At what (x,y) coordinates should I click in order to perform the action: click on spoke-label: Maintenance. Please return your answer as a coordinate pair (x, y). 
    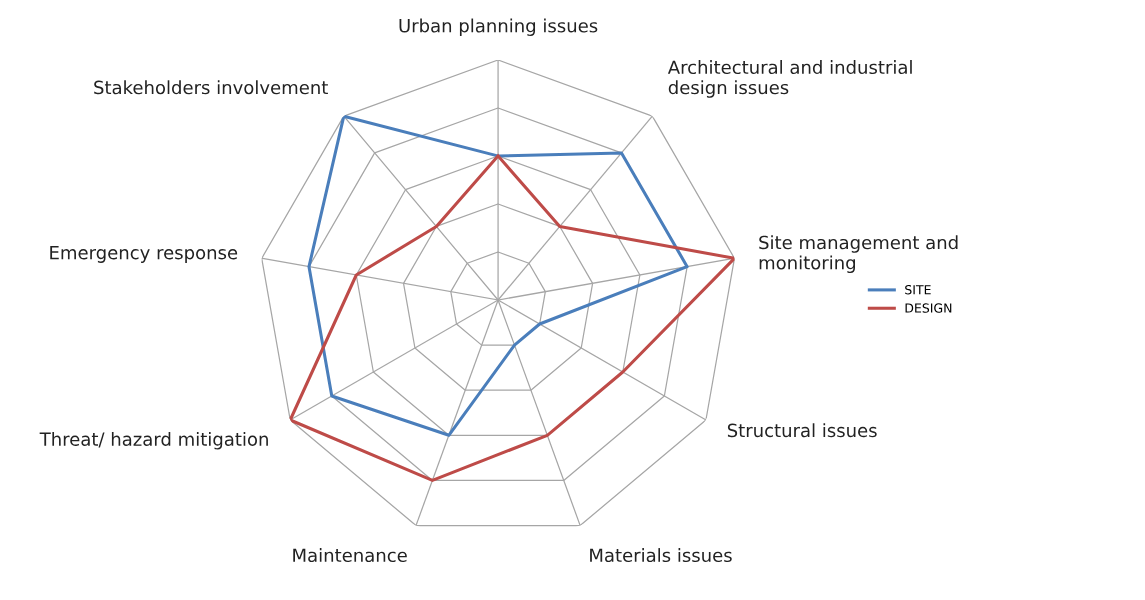
    Looking at the image, I should click on (350, 555).